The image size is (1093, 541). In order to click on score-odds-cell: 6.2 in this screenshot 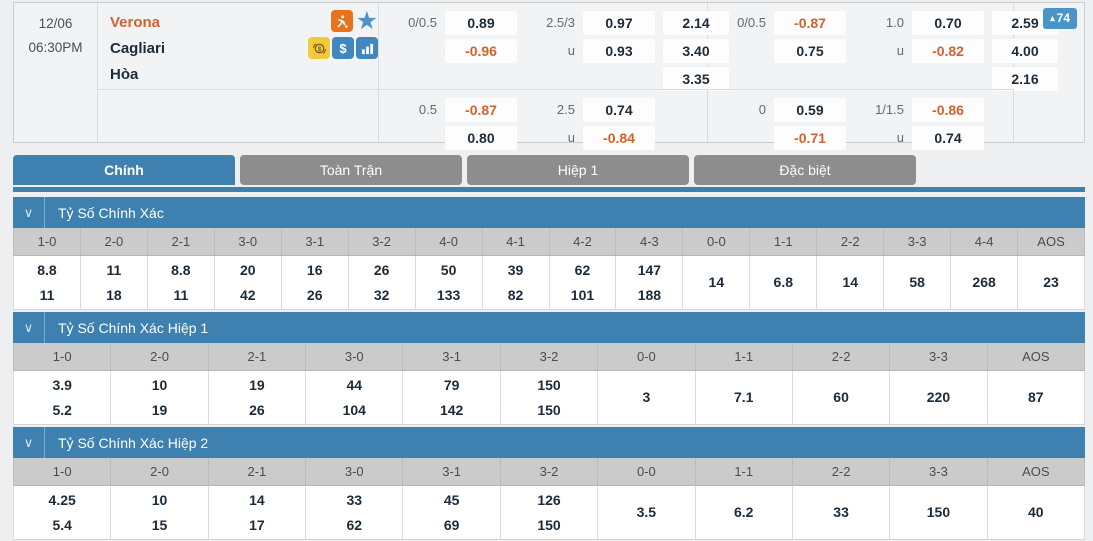, I will do `click(744, 513)`.